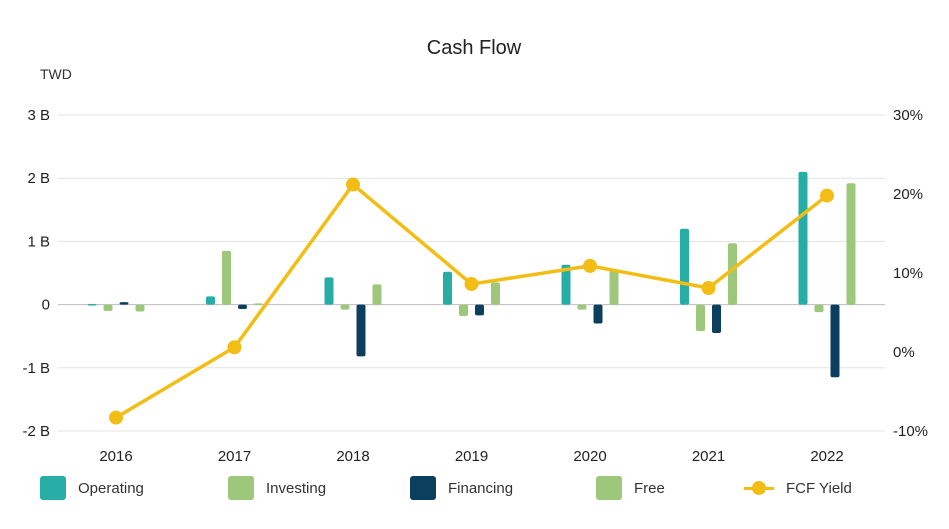  I want to click on y-tick-label: -2 B, so click(36, 431).